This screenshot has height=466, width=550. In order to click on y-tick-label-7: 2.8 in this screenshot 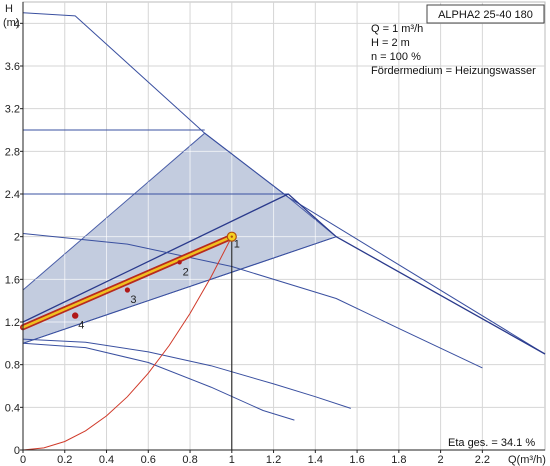, I will do `click(12, 152)`.